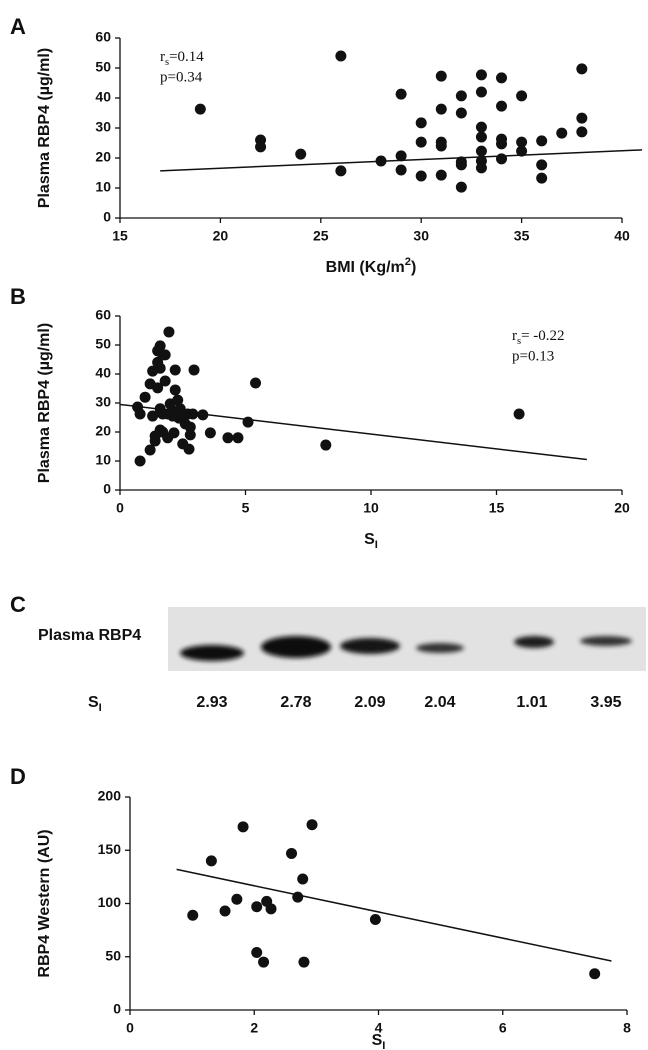 The height and width of the screenshot is (1050, 648). What do you see at coordinates (100, 708) in the screenshot?
I see `blot-row-label-sub: I` at bounding box center [100, 708].